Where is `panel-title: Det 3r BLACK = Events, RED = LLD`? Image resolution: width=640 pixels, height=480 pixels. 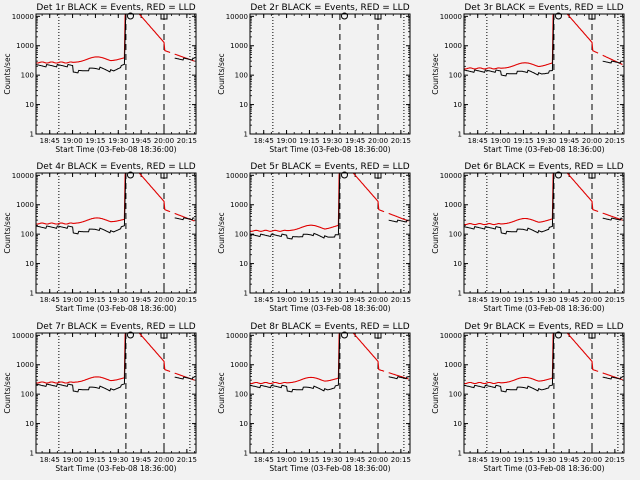 panel-title: Det 3r BLACK = Events, RED = LLD is located at coordinates (543, 8).